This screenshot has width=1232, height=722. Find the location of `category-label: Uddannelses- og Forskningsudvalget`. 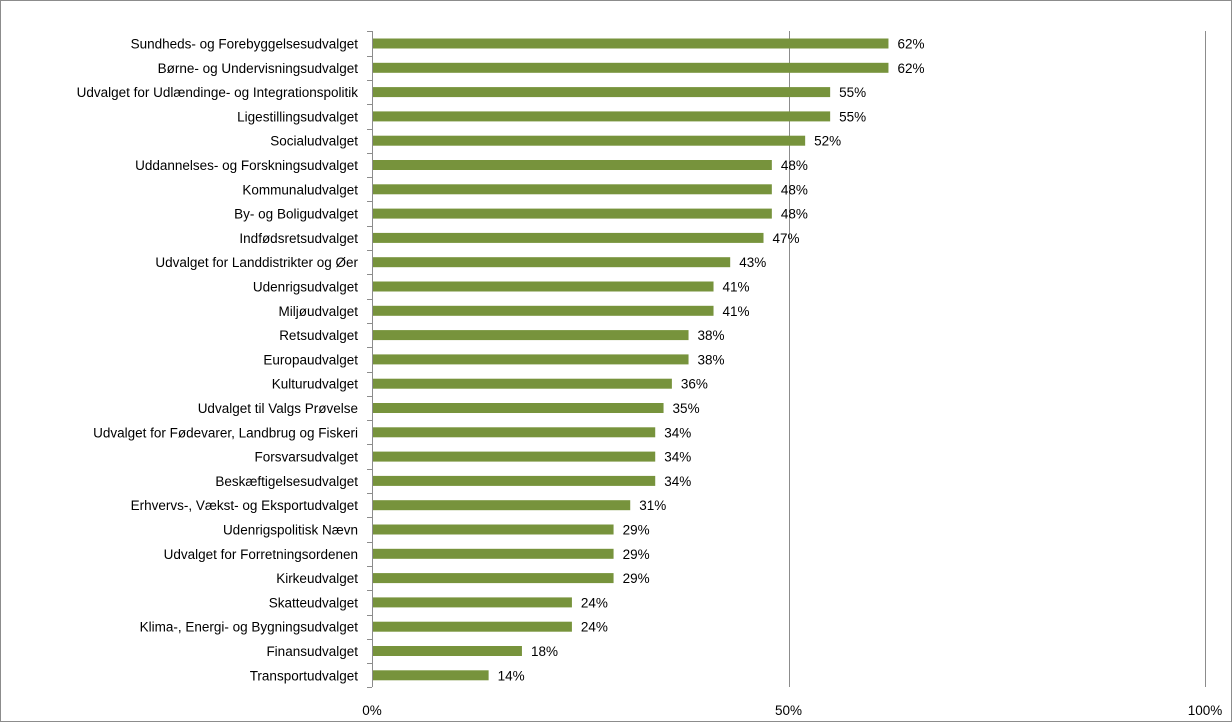

category-label: Uddannelses- og Forskningsudvalget is located at coordinates (246, 165).